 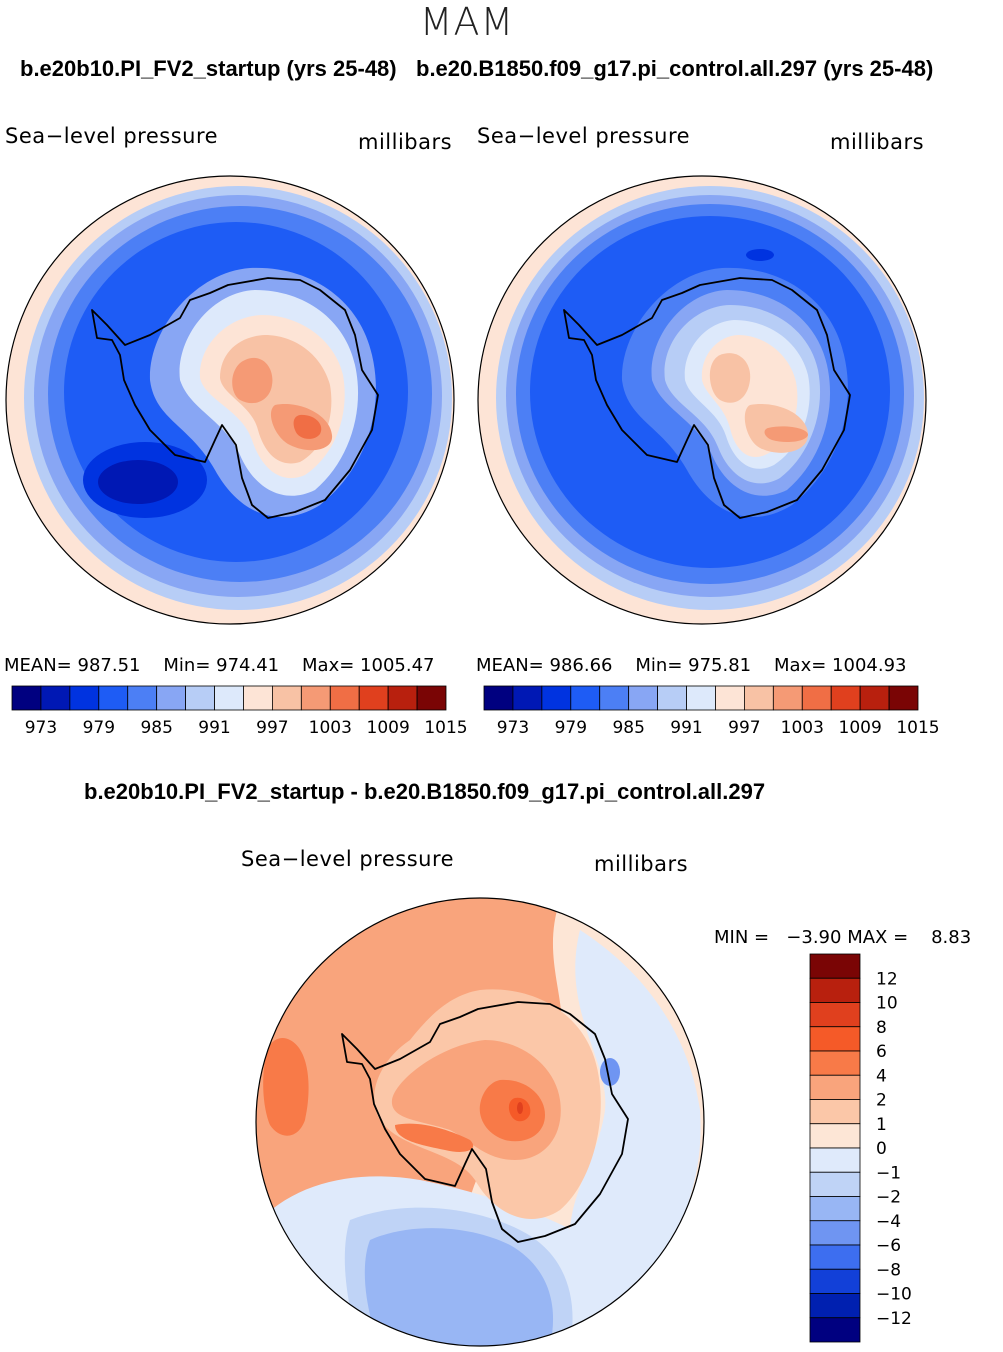 I want to click on right-max-value: 1004.93, so click(x=869, y=665).